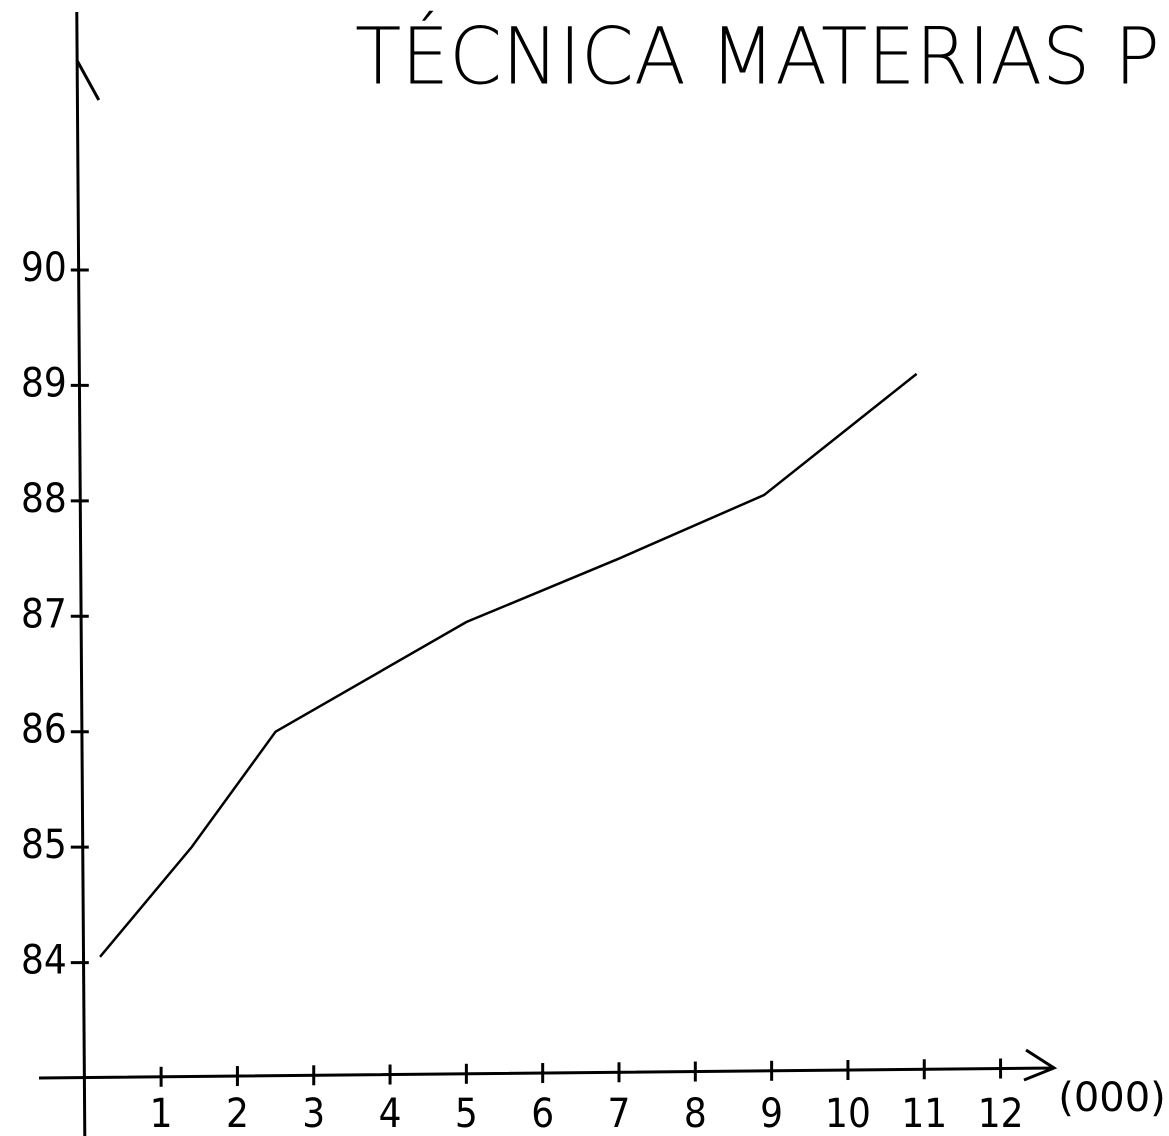  What do you see at coordinates (1112, 1098) in the screenshot?
I see `x-axis-label: (000)` at bounding box center [1112, 1098].